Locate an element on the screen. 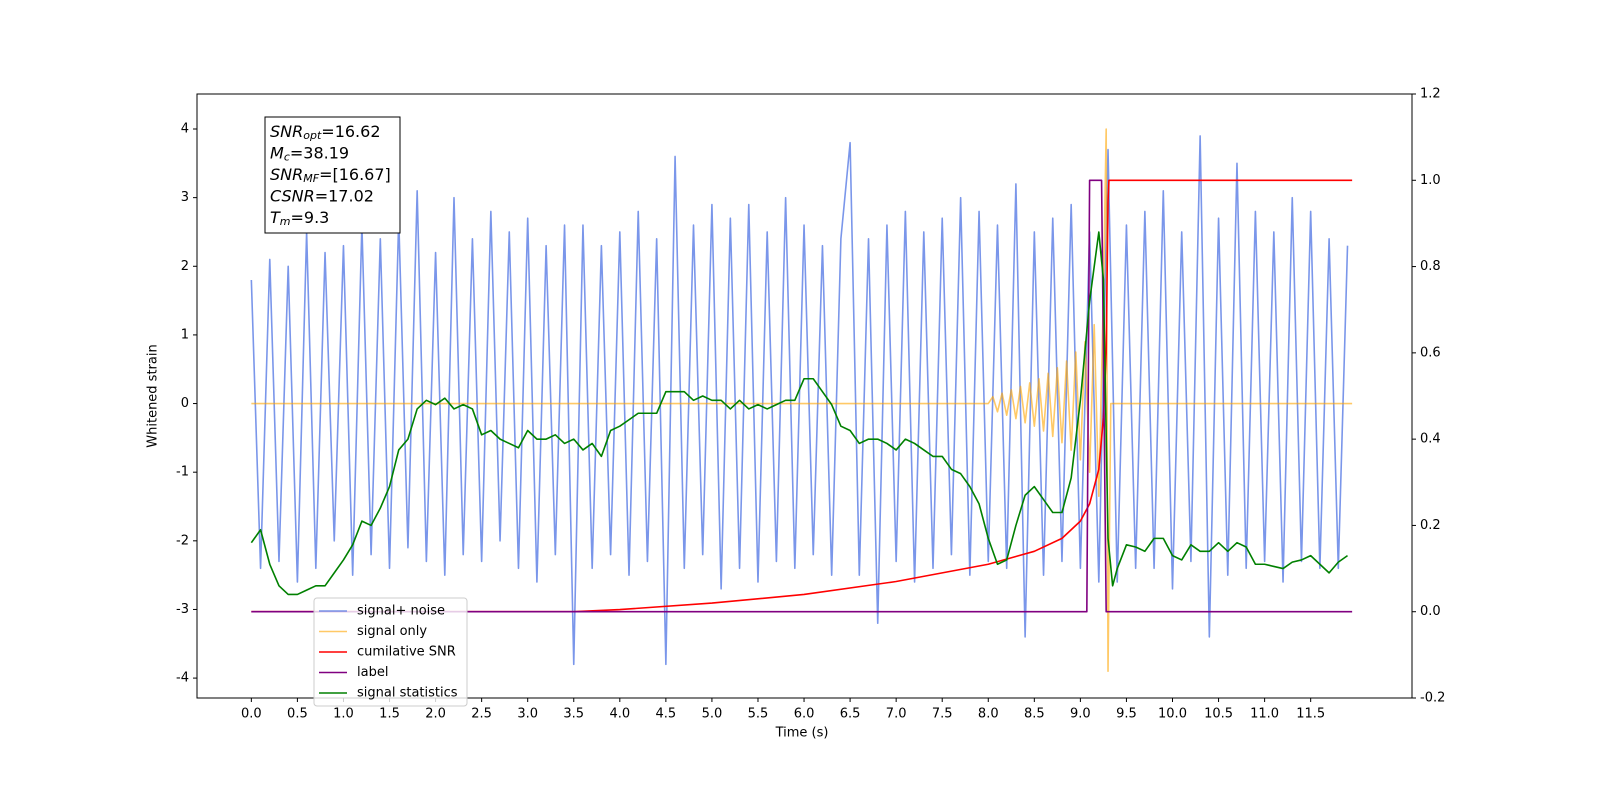 The height and width of the screenshot is (804, 1600). annotation-text: =[16.67] is located at coordinates (355, 174).